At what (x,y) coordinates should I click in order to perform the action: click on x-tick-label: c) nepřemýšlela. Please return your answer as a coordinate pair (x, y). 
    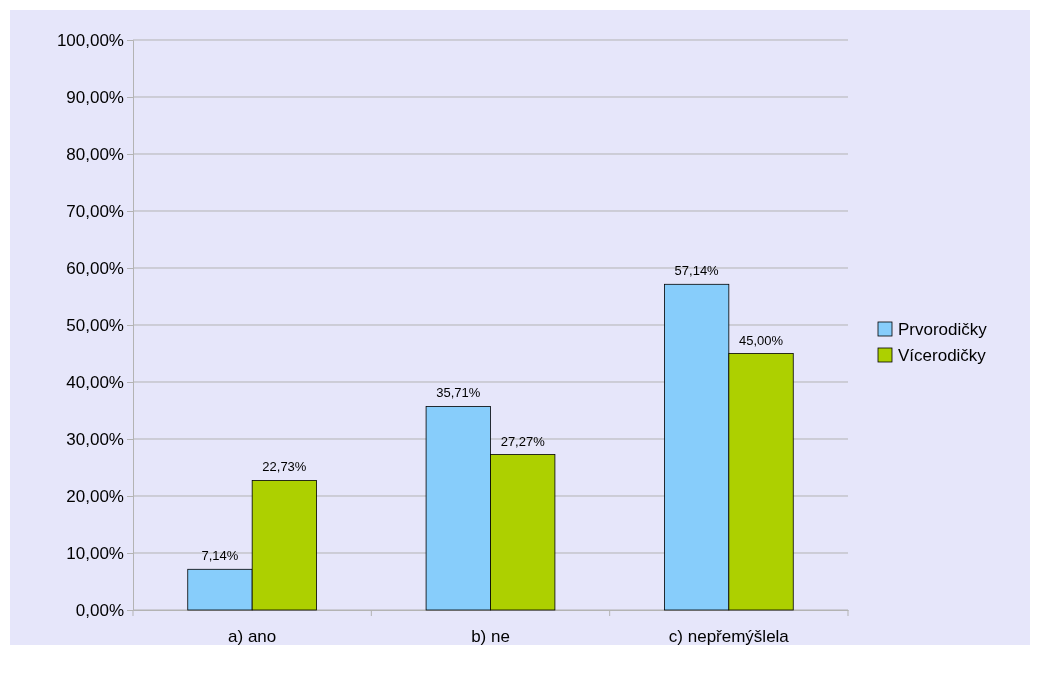
    Looking at the image, I should click on (729, 637).